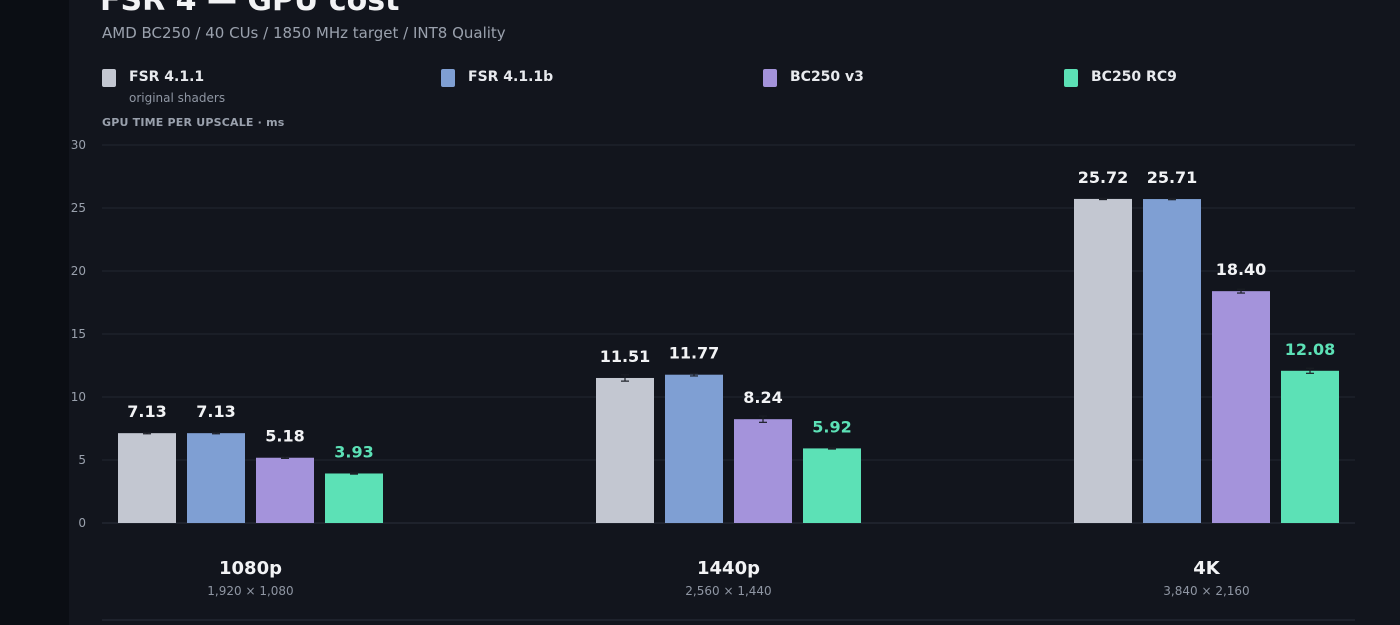 The height and width of the screenshot is (625, 1400). Describe the element at coordinates (1241, 269) in the screenshot. I see `bar-value-label: 18.40` at that location.